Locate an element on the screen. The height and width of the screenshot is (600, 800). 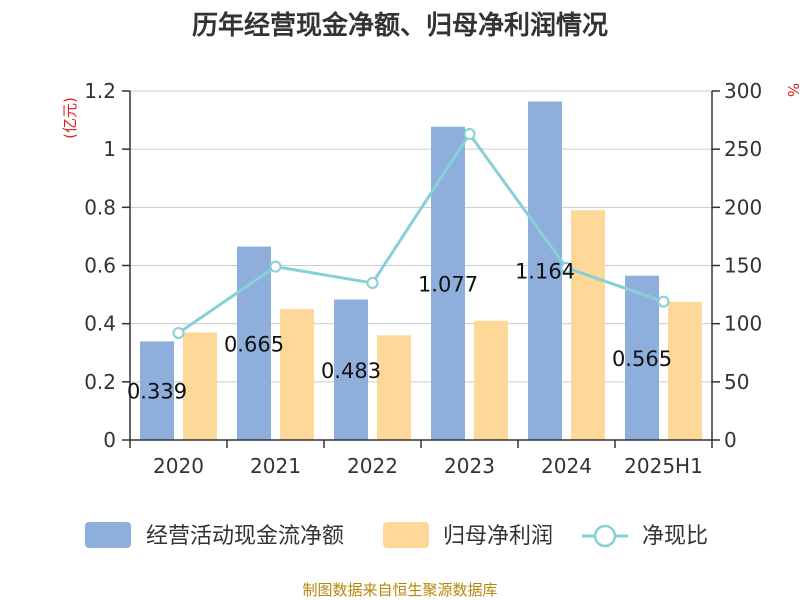
data-label-cashflow: 0.665 is located at coordinates (254, 344).